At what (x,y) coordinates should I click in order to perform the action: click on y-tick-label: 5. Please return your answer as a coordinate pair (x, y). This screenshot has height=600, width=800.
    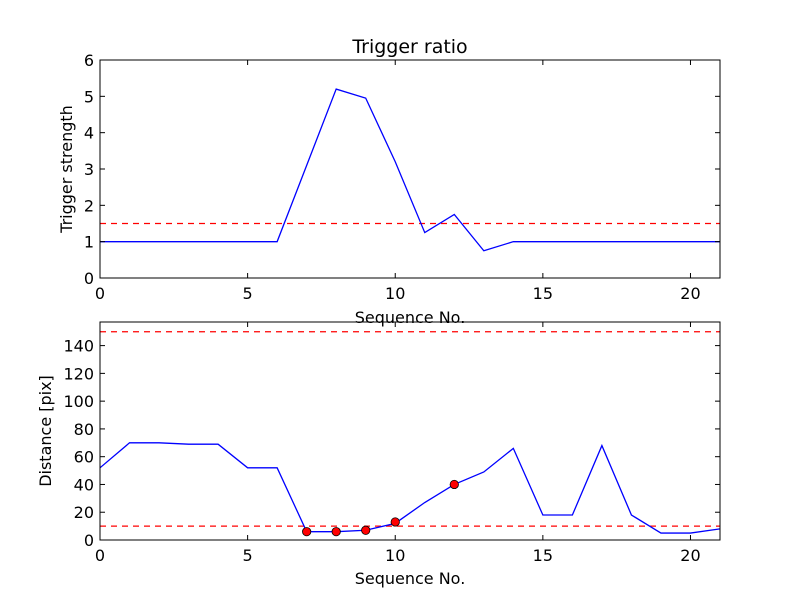
    Looking at the image, I should click on (89, 96).